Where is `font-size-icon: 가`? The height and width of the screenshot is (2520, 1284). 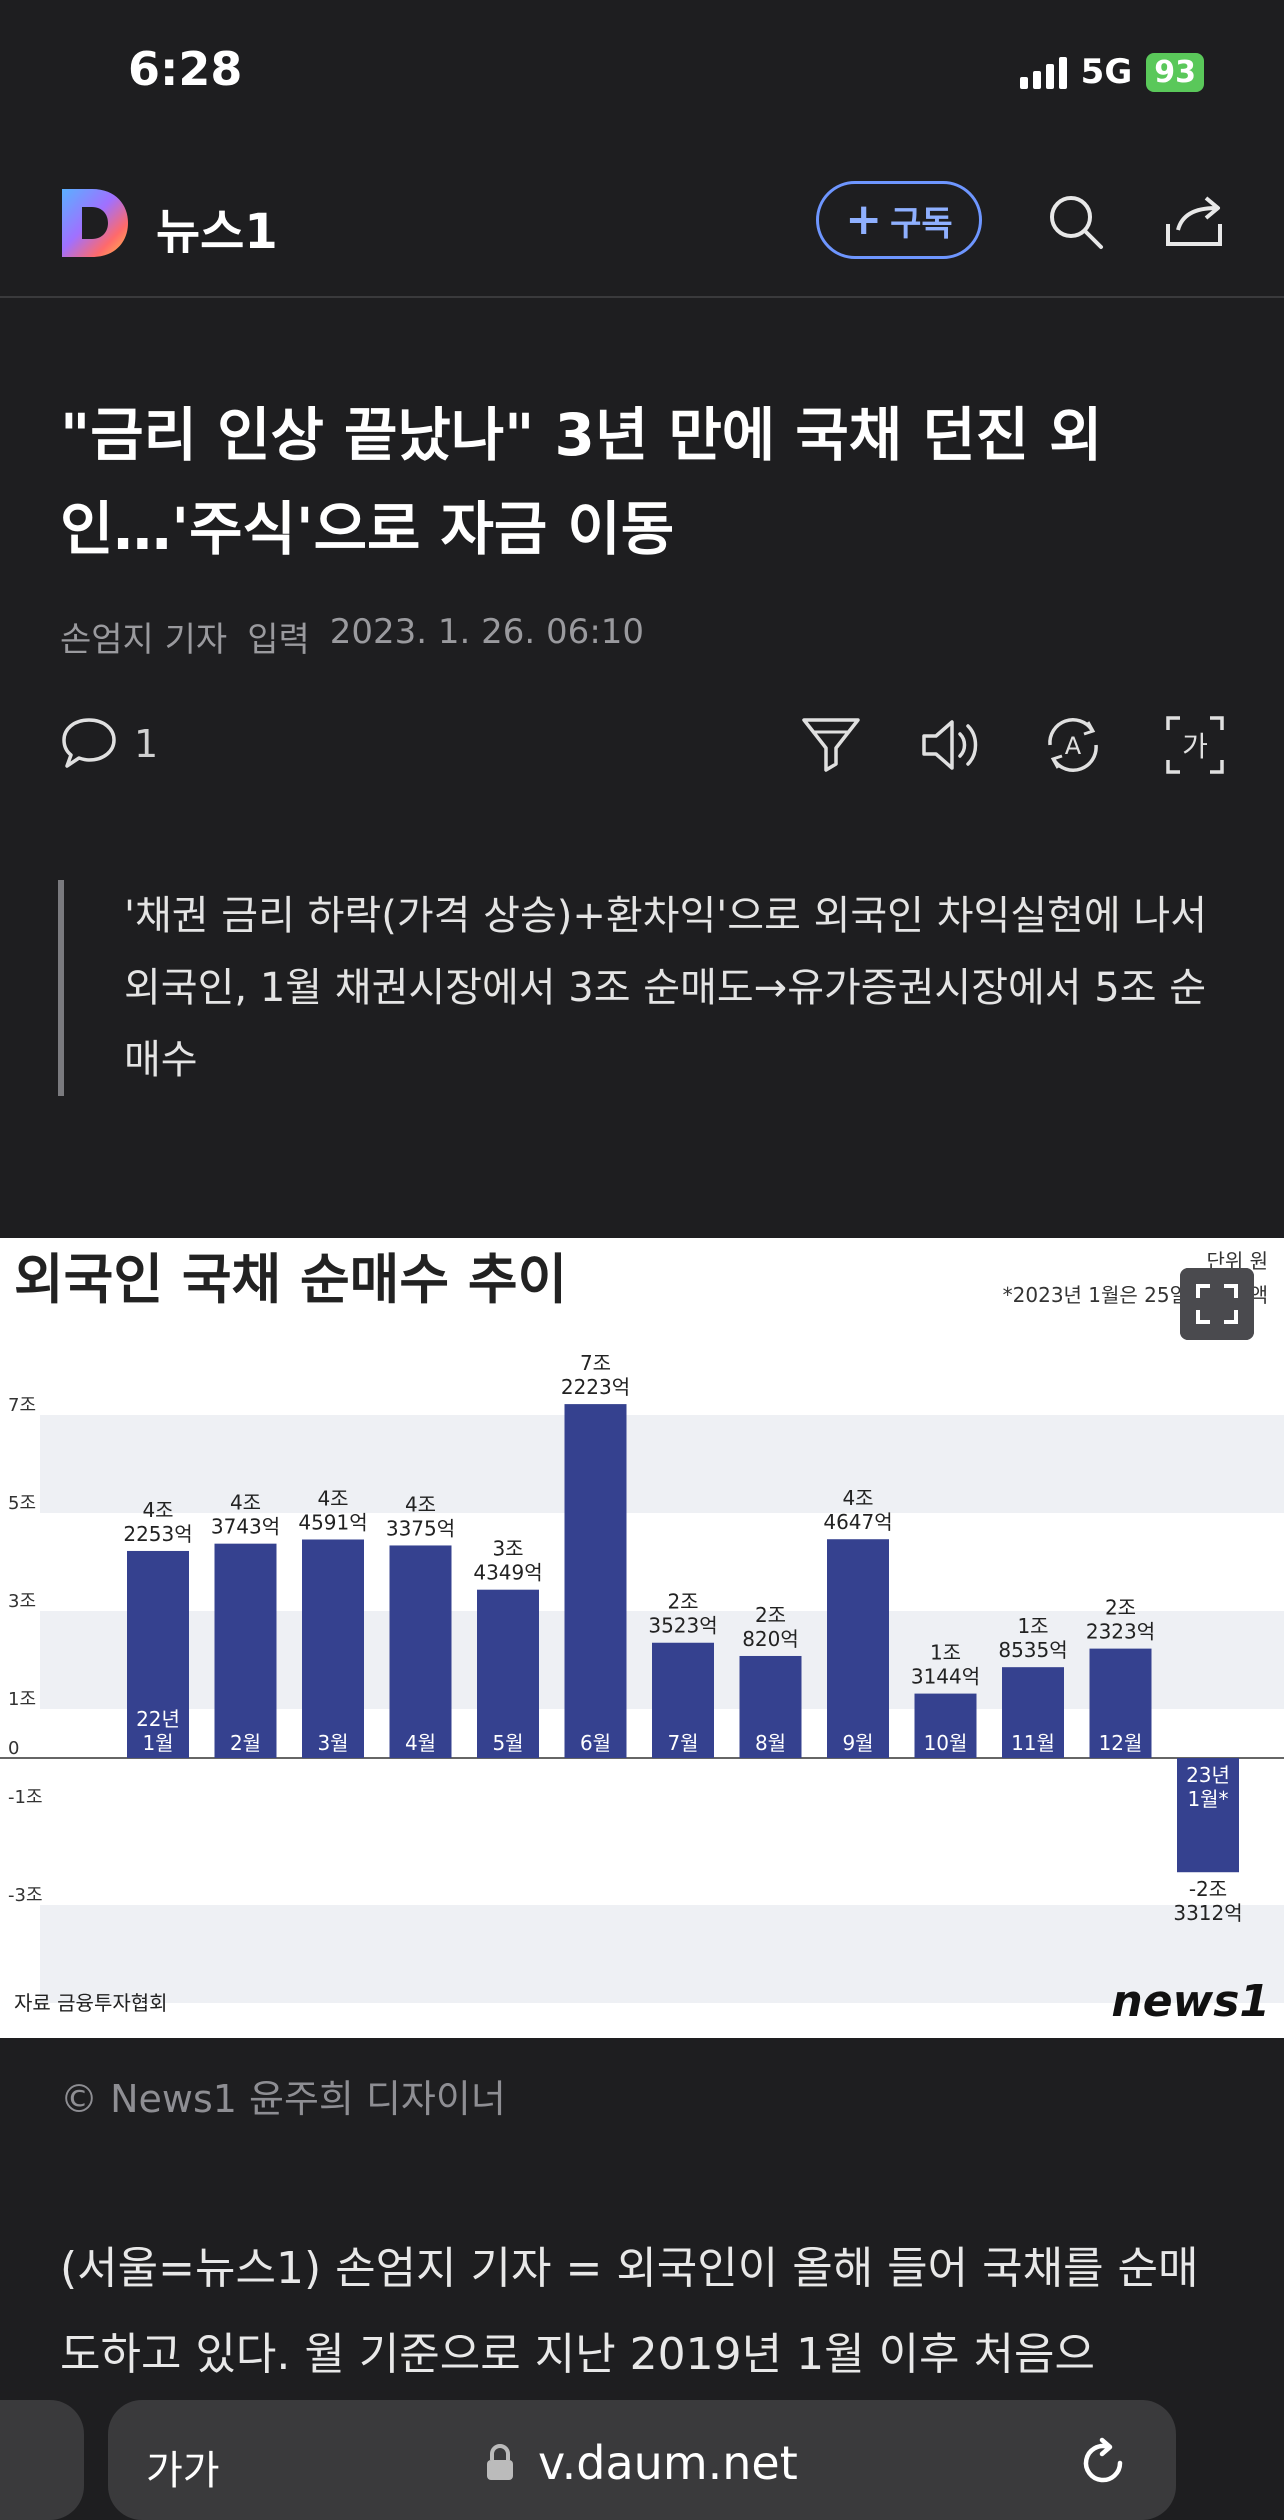 font-size-icon: 가 is located at coordinates (1195, 745).